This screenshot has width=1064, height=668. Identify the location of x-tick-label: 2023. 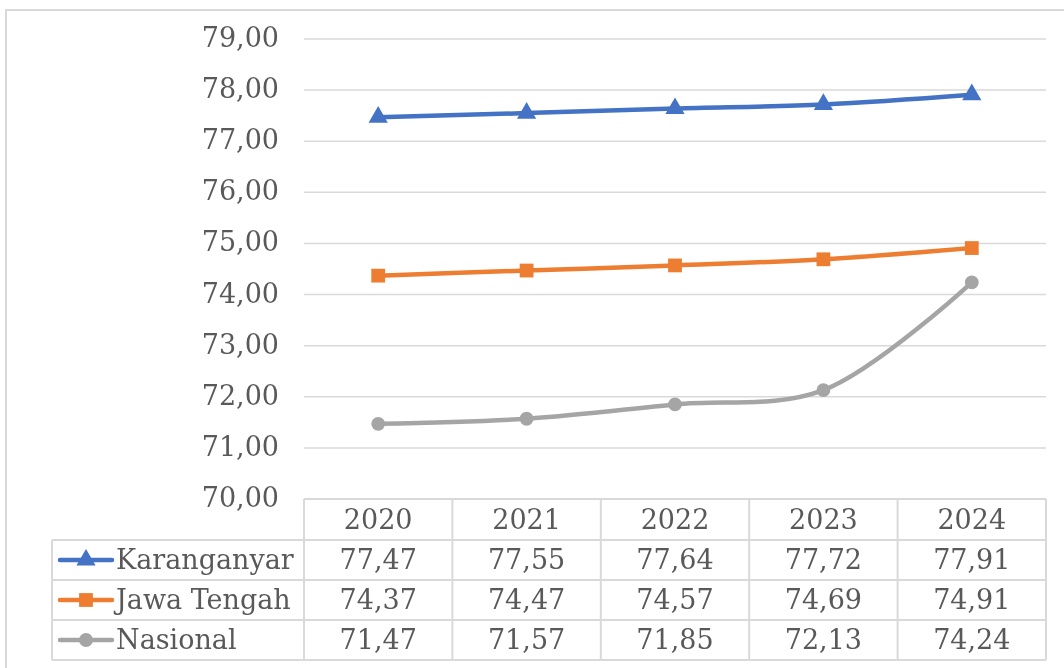
(823, 518).